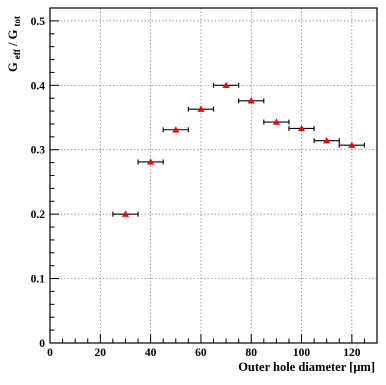 This screenshot has width=386, height=385. What do you see at coordinates (251, 353) in the screenshot?
I see `x-tick-label: 80` at bounding box center [251, 353].